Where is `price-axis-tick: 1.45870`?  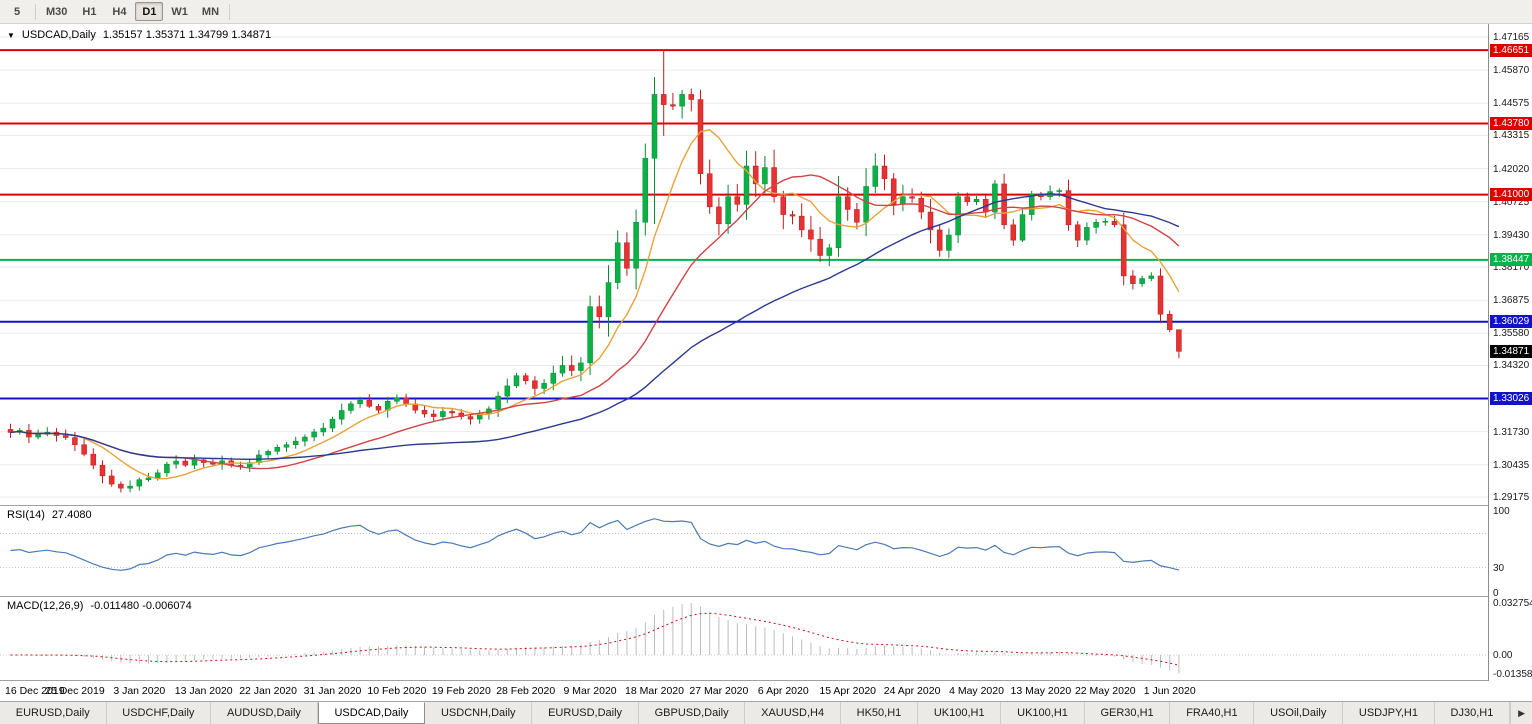 price-axis-tick: 1.45870 is located at coordinates (1511, 71).